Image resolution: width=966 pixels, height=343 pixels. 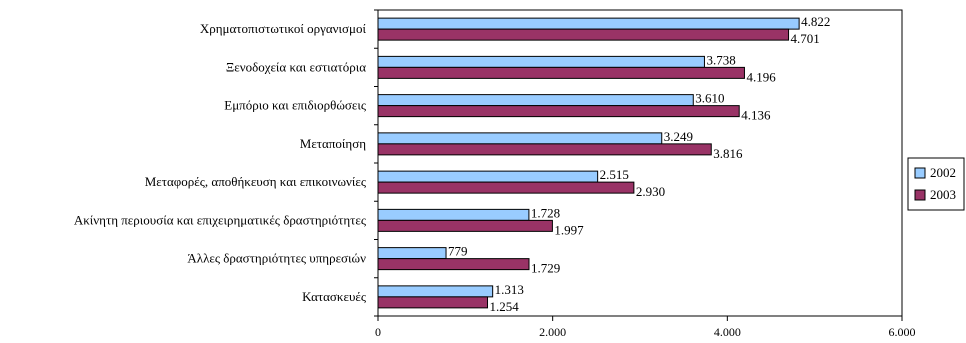 I want to click on data-label-2003: 3.816, so click(x=728, y=153).